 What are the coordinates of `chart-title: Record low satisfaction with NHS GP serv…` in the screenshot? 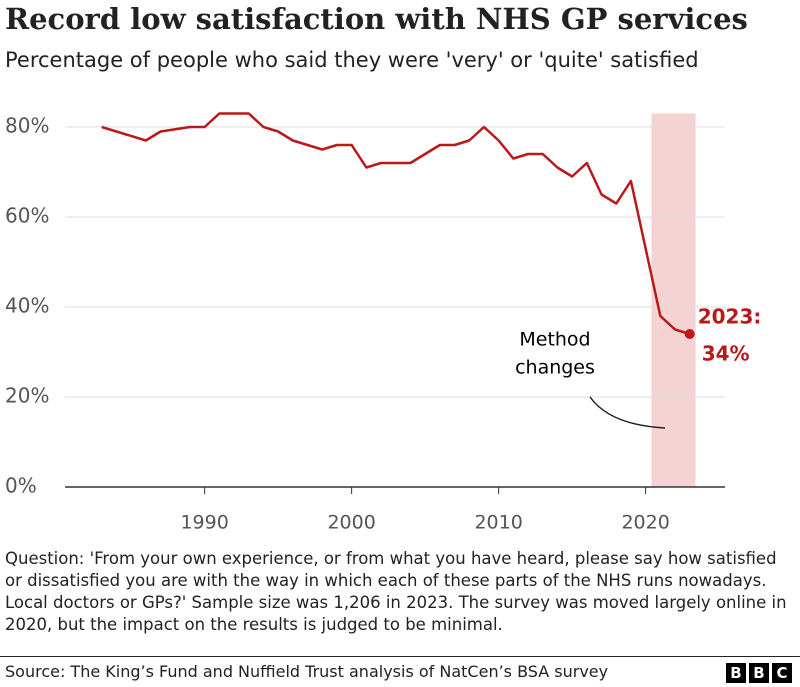 It's located at (376, 19).